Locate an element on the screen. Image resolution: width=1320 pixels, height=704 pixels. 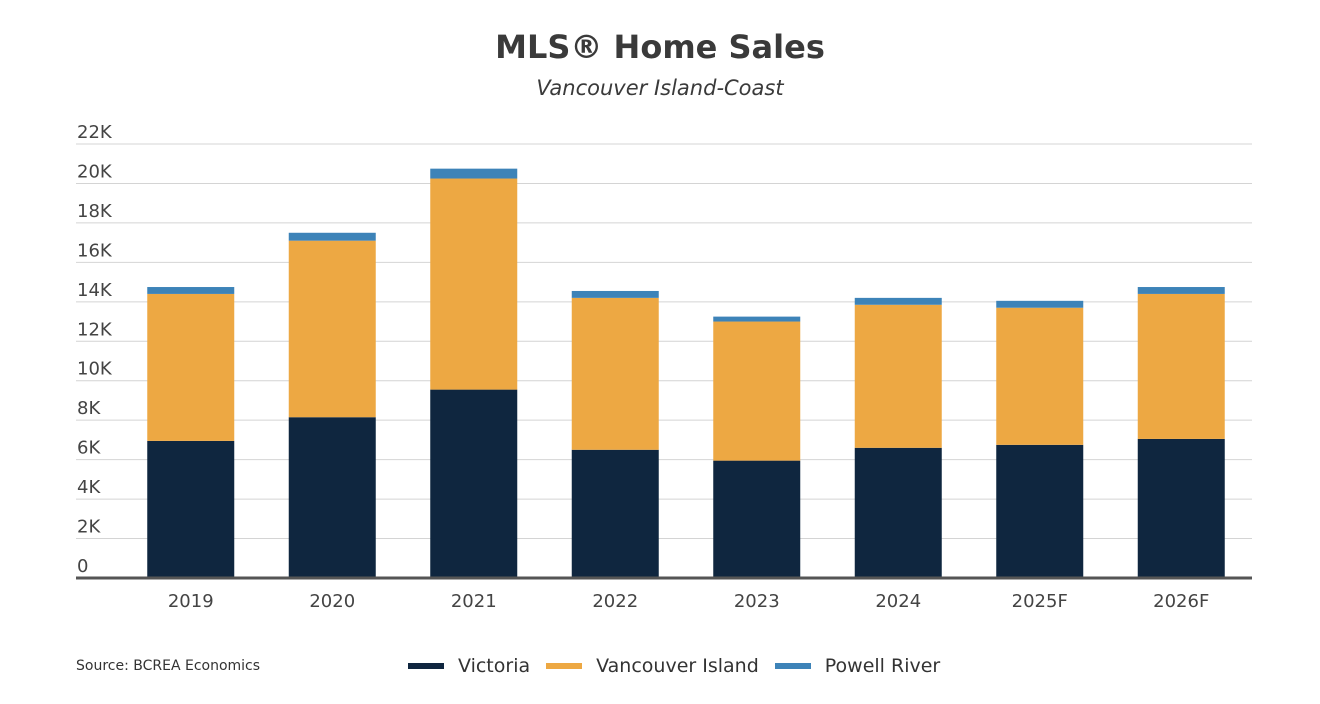
legend-swatch-powell-river is located at coordinates (792, 666).